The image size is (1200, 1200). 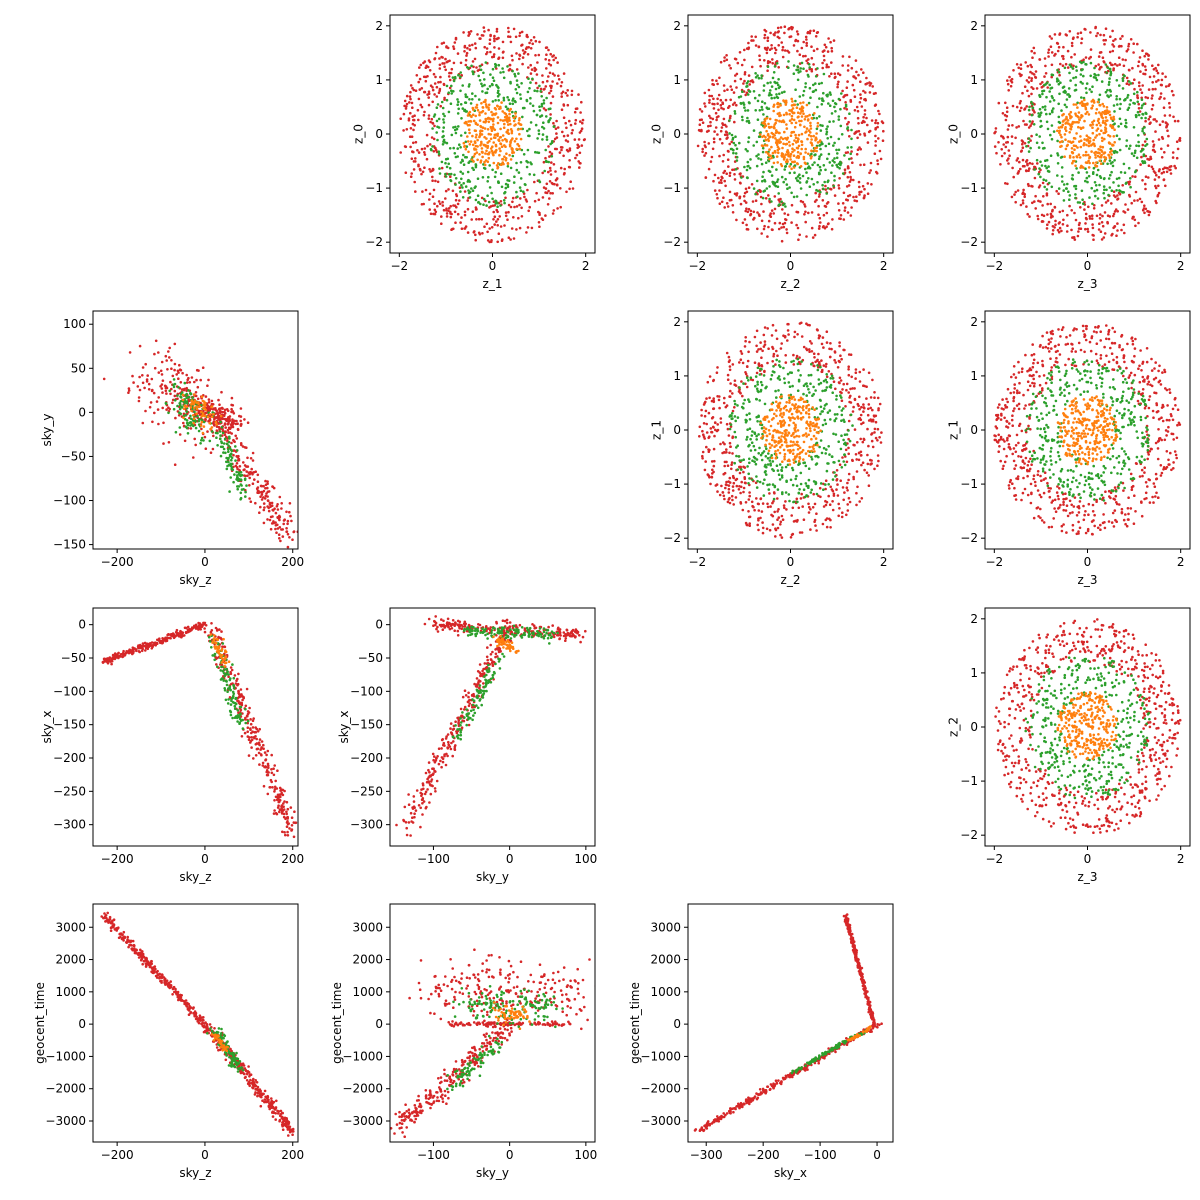 I want to click on y-tick-label: −2, so click(x=969, y=242).